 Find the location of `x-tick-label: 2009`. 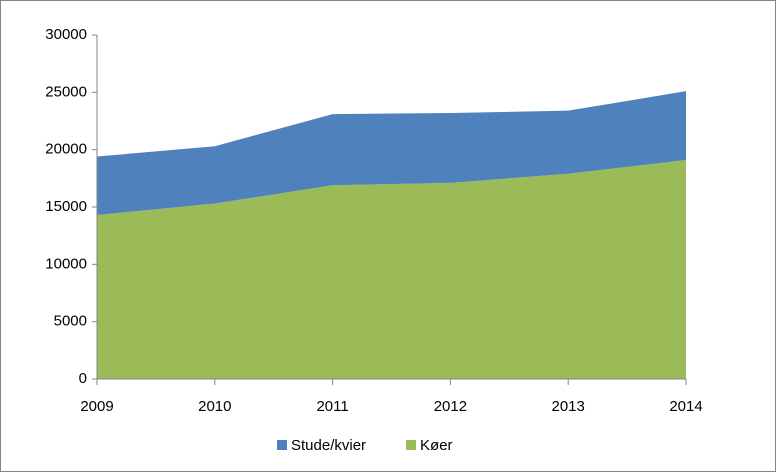

x-tick-label: 2009 is located at coordinates (96, 406).